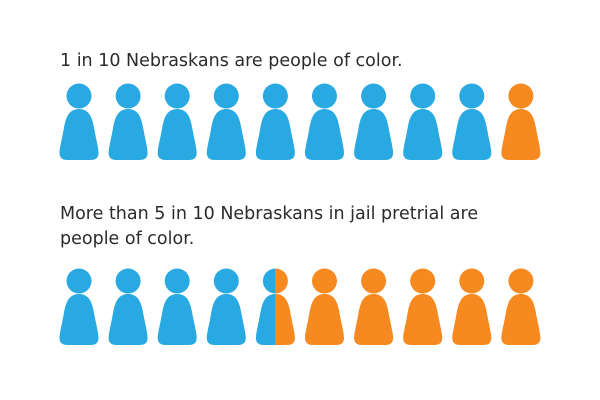 This screenshot has width=600, height=400. What do you see at coordinates (275, 306) in the screenshot?
I see `person-icon-split` at bounding box center [275, 306].